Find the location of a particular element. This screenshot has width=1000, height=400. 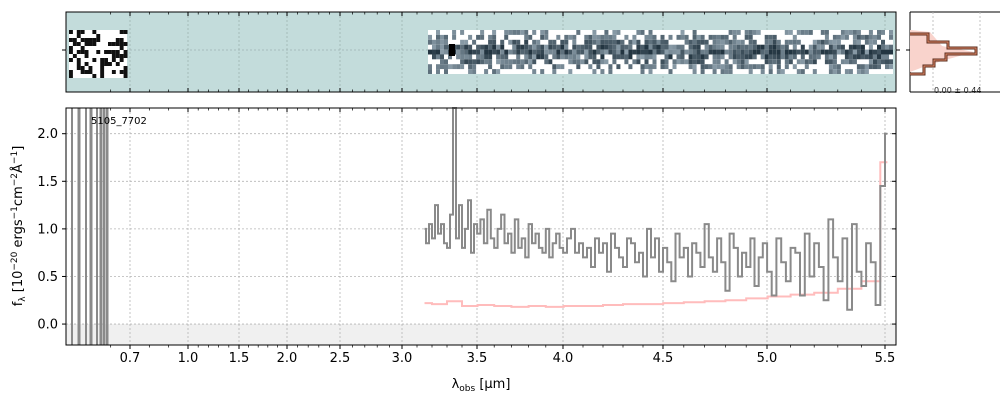

x-tick-label-3: 2.0 is located at coordinates (287, 358).